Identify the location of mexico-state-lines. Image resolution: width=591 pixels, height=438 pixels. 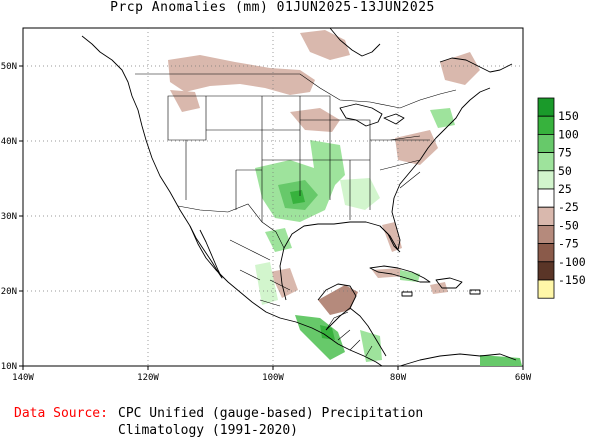
(260, 273).